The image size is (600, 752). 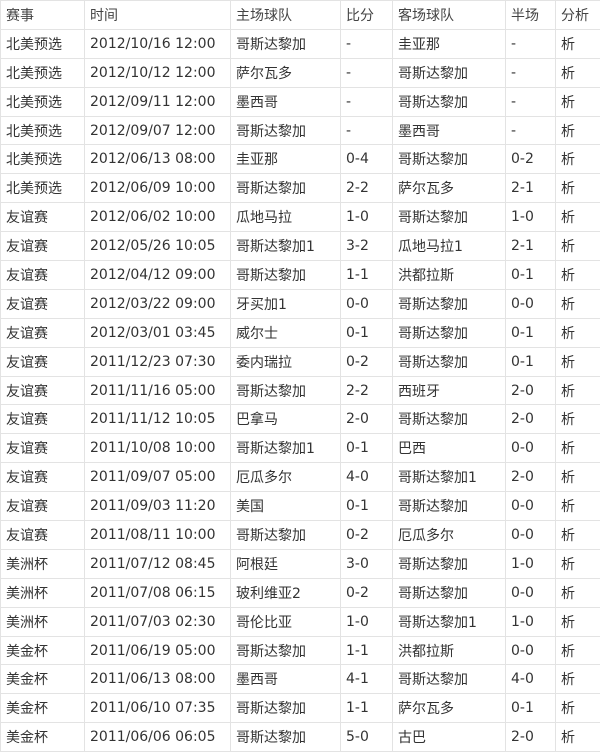 What do you see at coordinates (157, 708) in the screenshot?
I see `time-cell: 2011/06/10 07:35` at bounding box center [157, 708].